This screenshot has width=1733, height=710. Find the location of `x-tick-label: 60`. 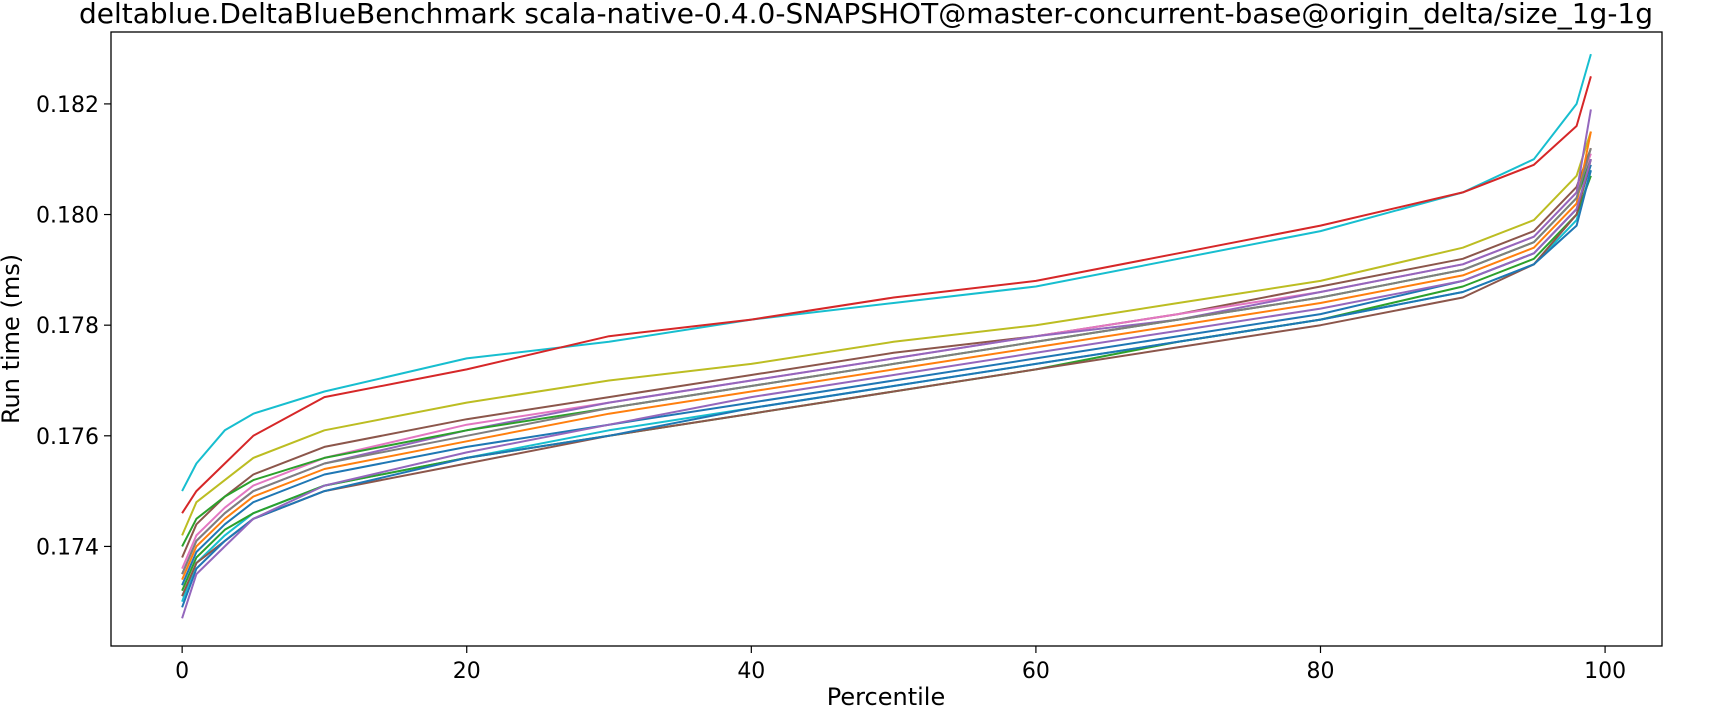

x-tick-label: 60 is located at coordinates (1036, 671).